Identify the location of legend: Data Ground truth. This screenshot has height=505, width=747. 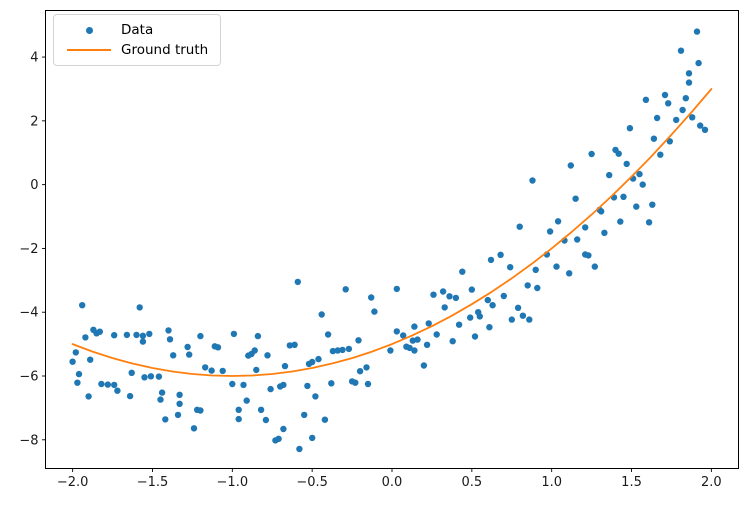
(137, 40).